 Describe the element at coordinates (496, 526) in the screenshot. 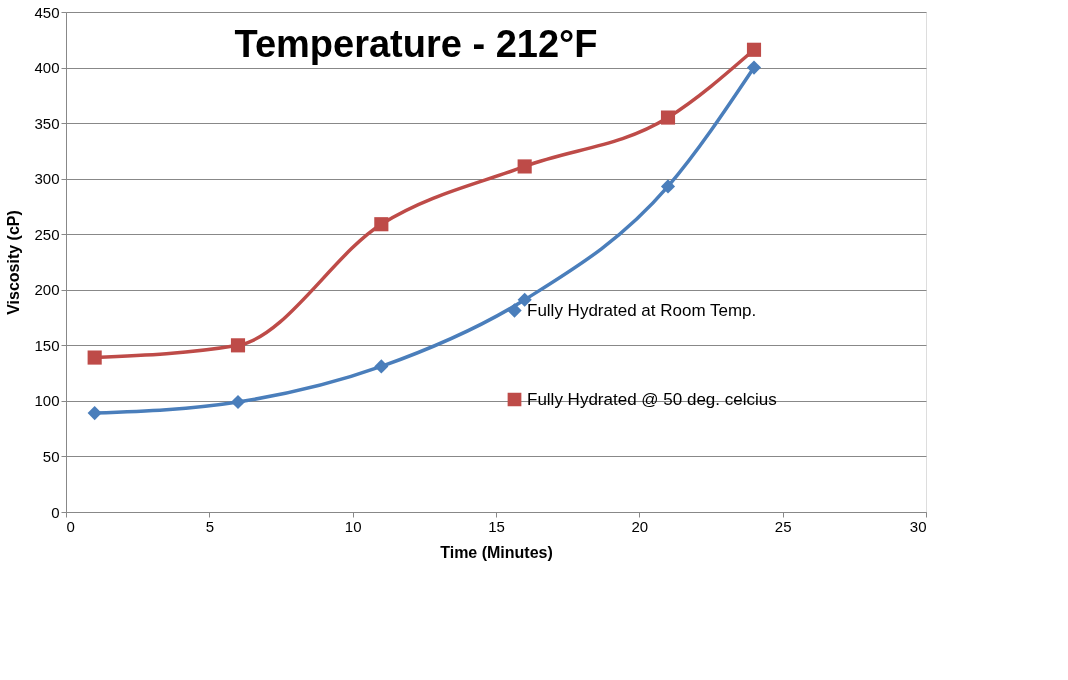

I see `x-tick-label: 15` at that location.